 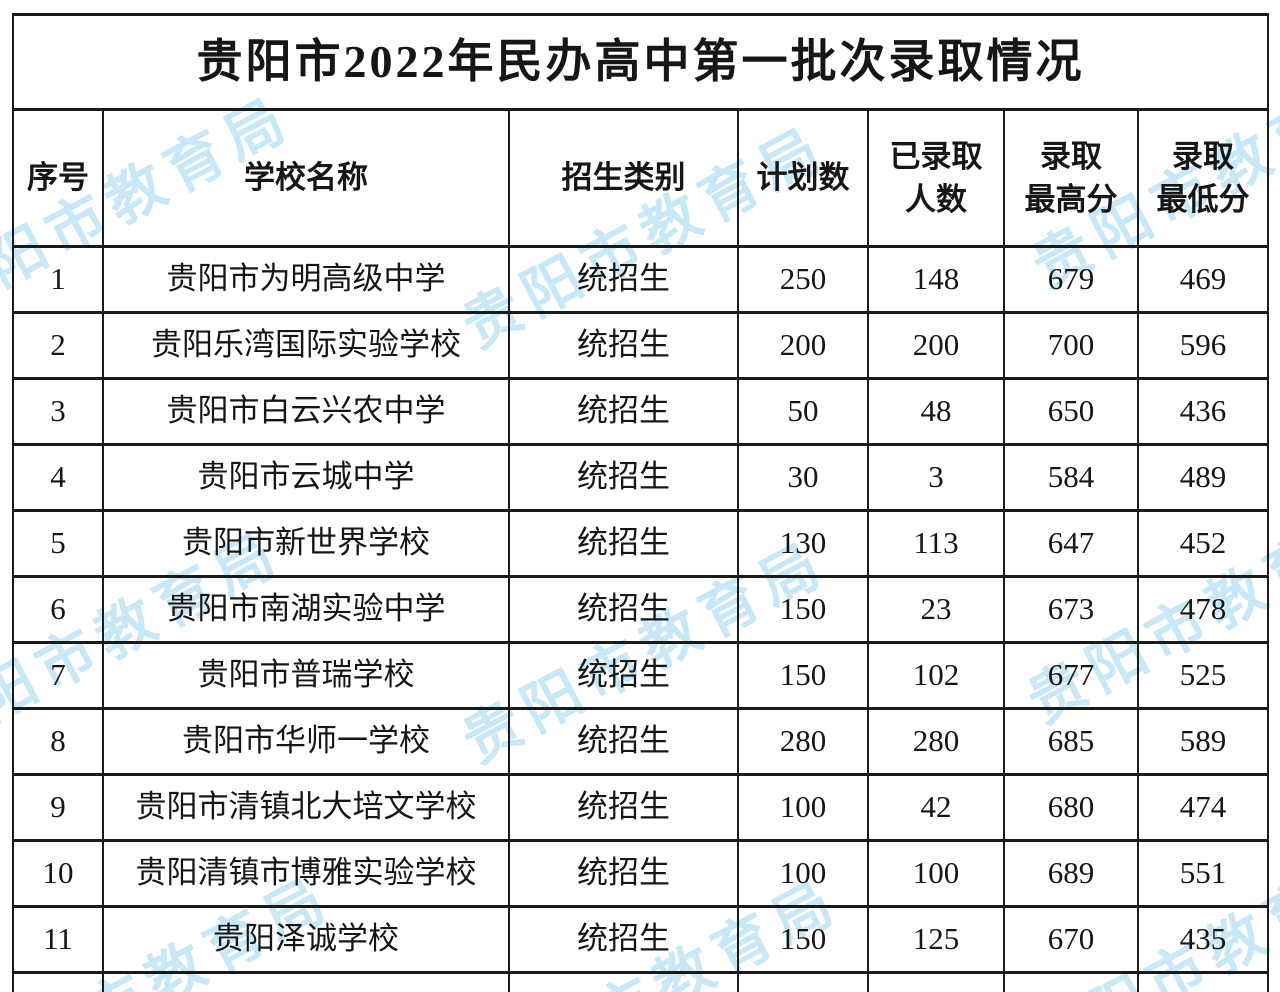 I want to click on header-cell-min-score: 录取 最低分, so click(x=1203, y=178).